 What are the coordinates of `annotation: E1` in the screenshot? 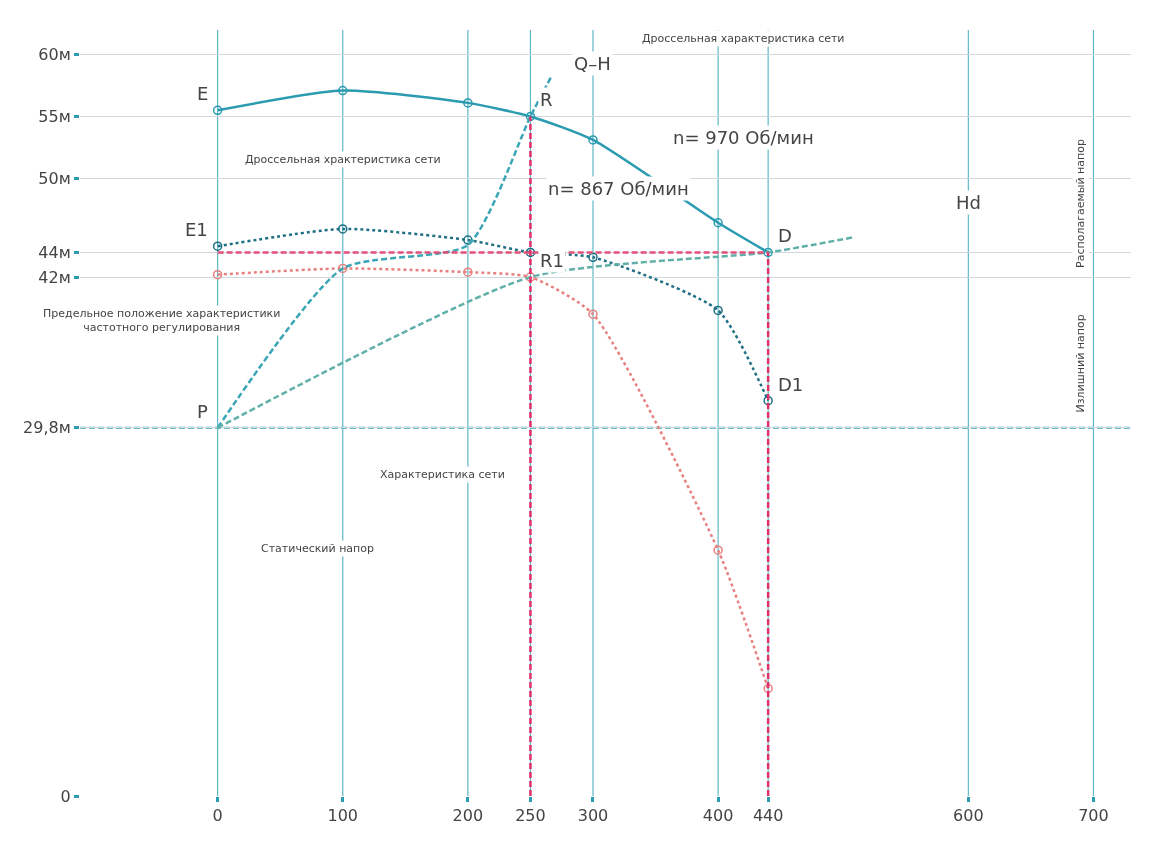 It's located at (196, 229).